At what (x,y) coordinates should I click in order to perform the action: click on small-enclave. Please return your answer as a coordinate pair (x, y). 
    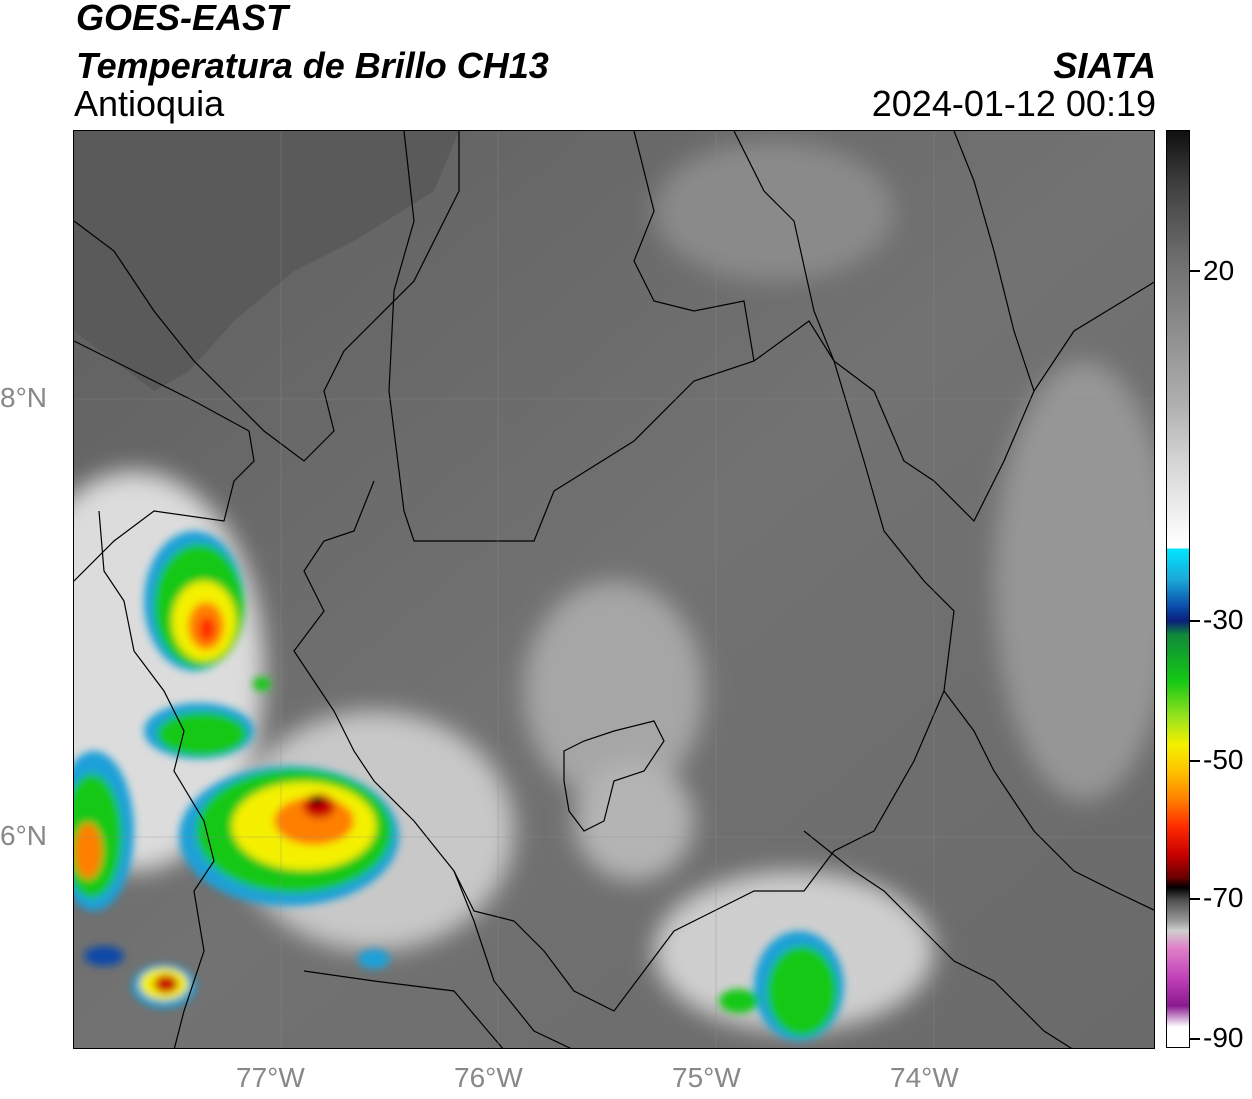
    Looking at the image, I should click on (614, 776).